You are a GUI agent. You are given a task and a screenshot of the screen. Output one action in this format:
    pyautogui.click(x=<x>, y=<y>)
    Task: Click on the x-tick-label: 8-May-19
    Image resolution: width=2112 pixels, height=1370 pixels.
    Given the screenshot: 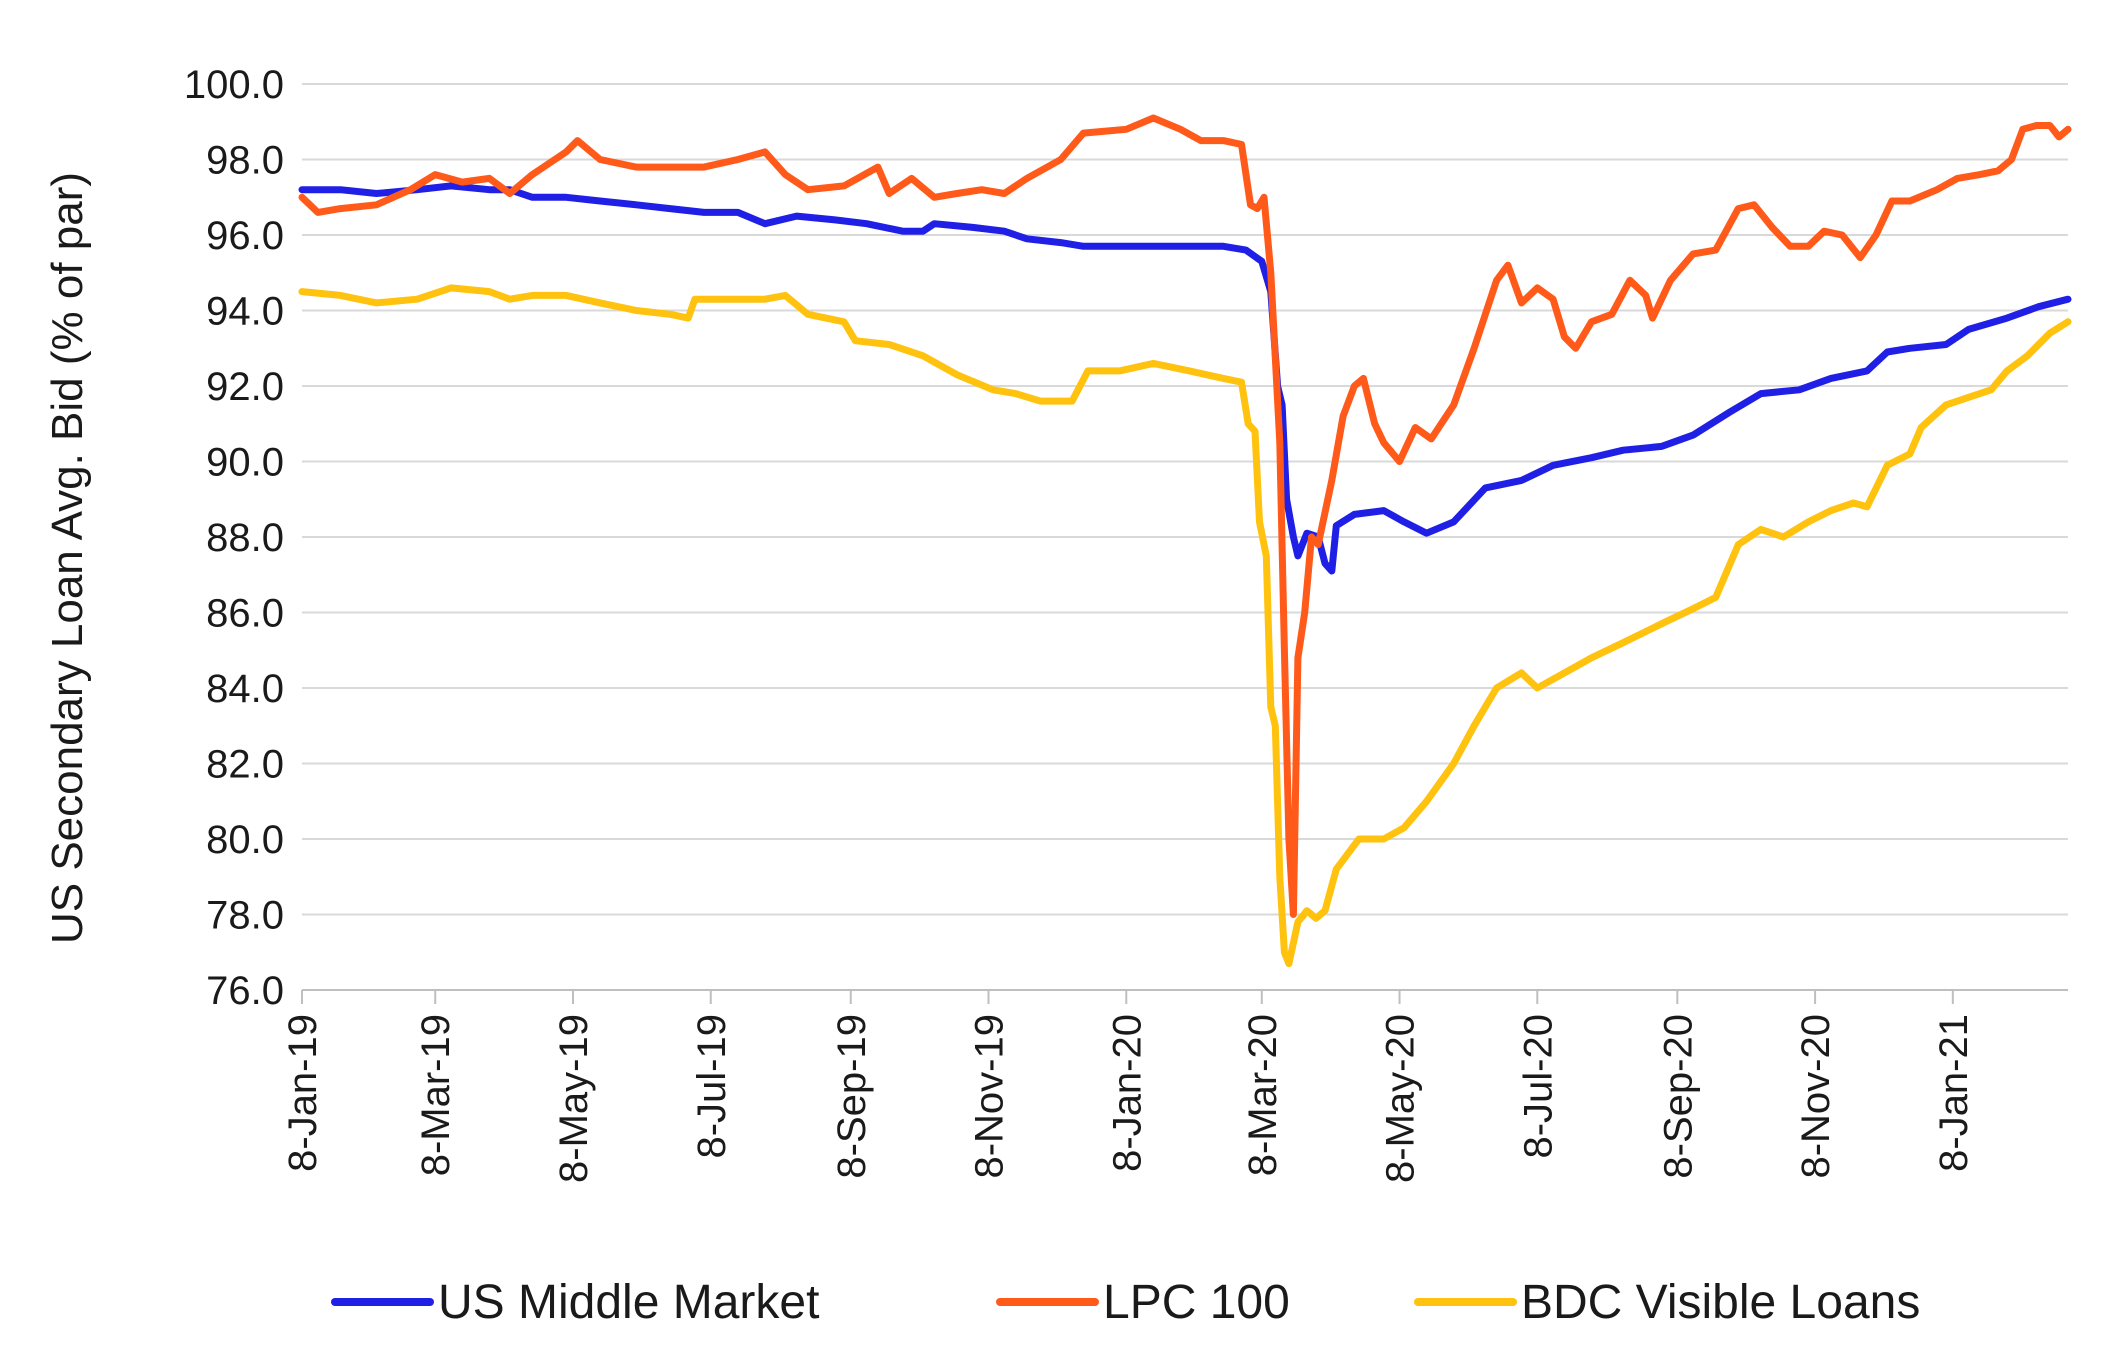 What is the action you would take?
    pyautogui.click(x=574, y=1098)
    